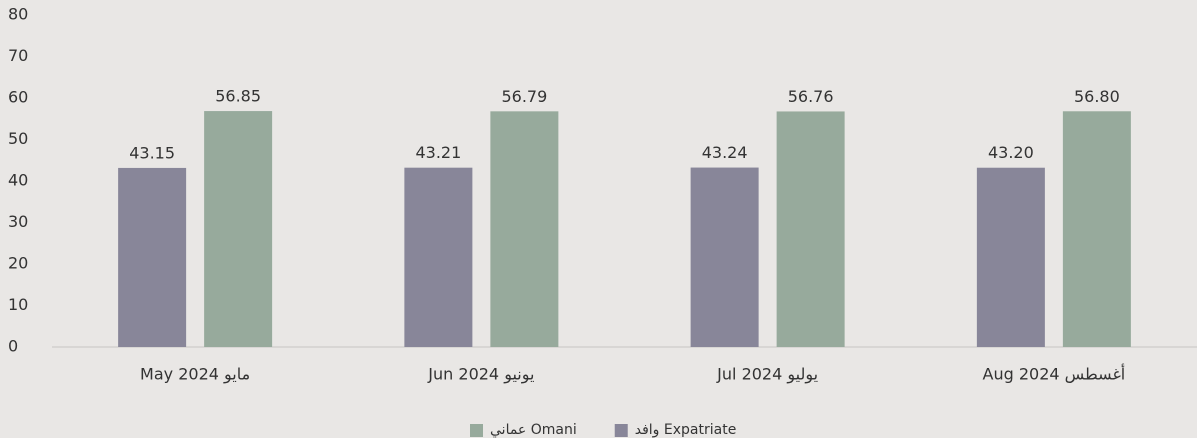  I want to click on y-tick-label: 10, so click(18, 304).